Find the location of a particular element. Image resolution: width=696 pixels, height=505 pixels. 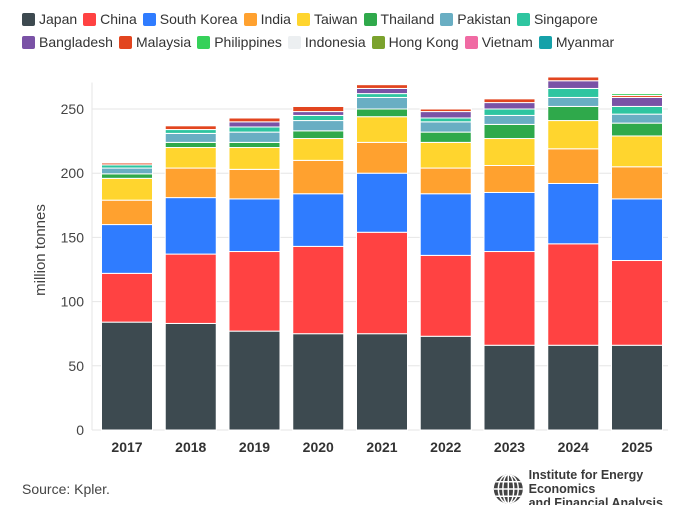

legend-label: Thailand is located at coordinates (407, 19).